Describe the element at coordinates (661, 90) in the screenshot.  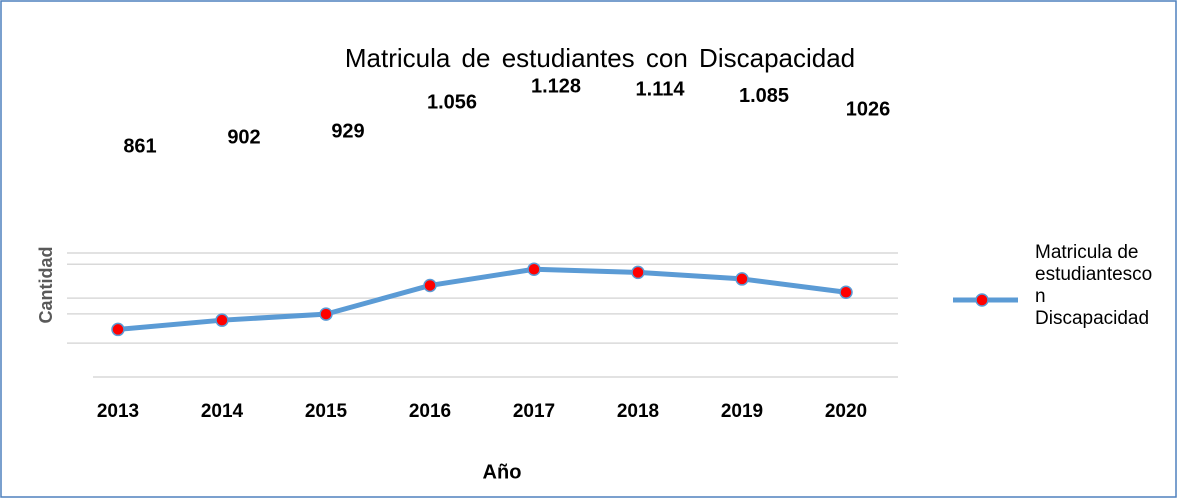
I see `data-label: 1.114` at that location.